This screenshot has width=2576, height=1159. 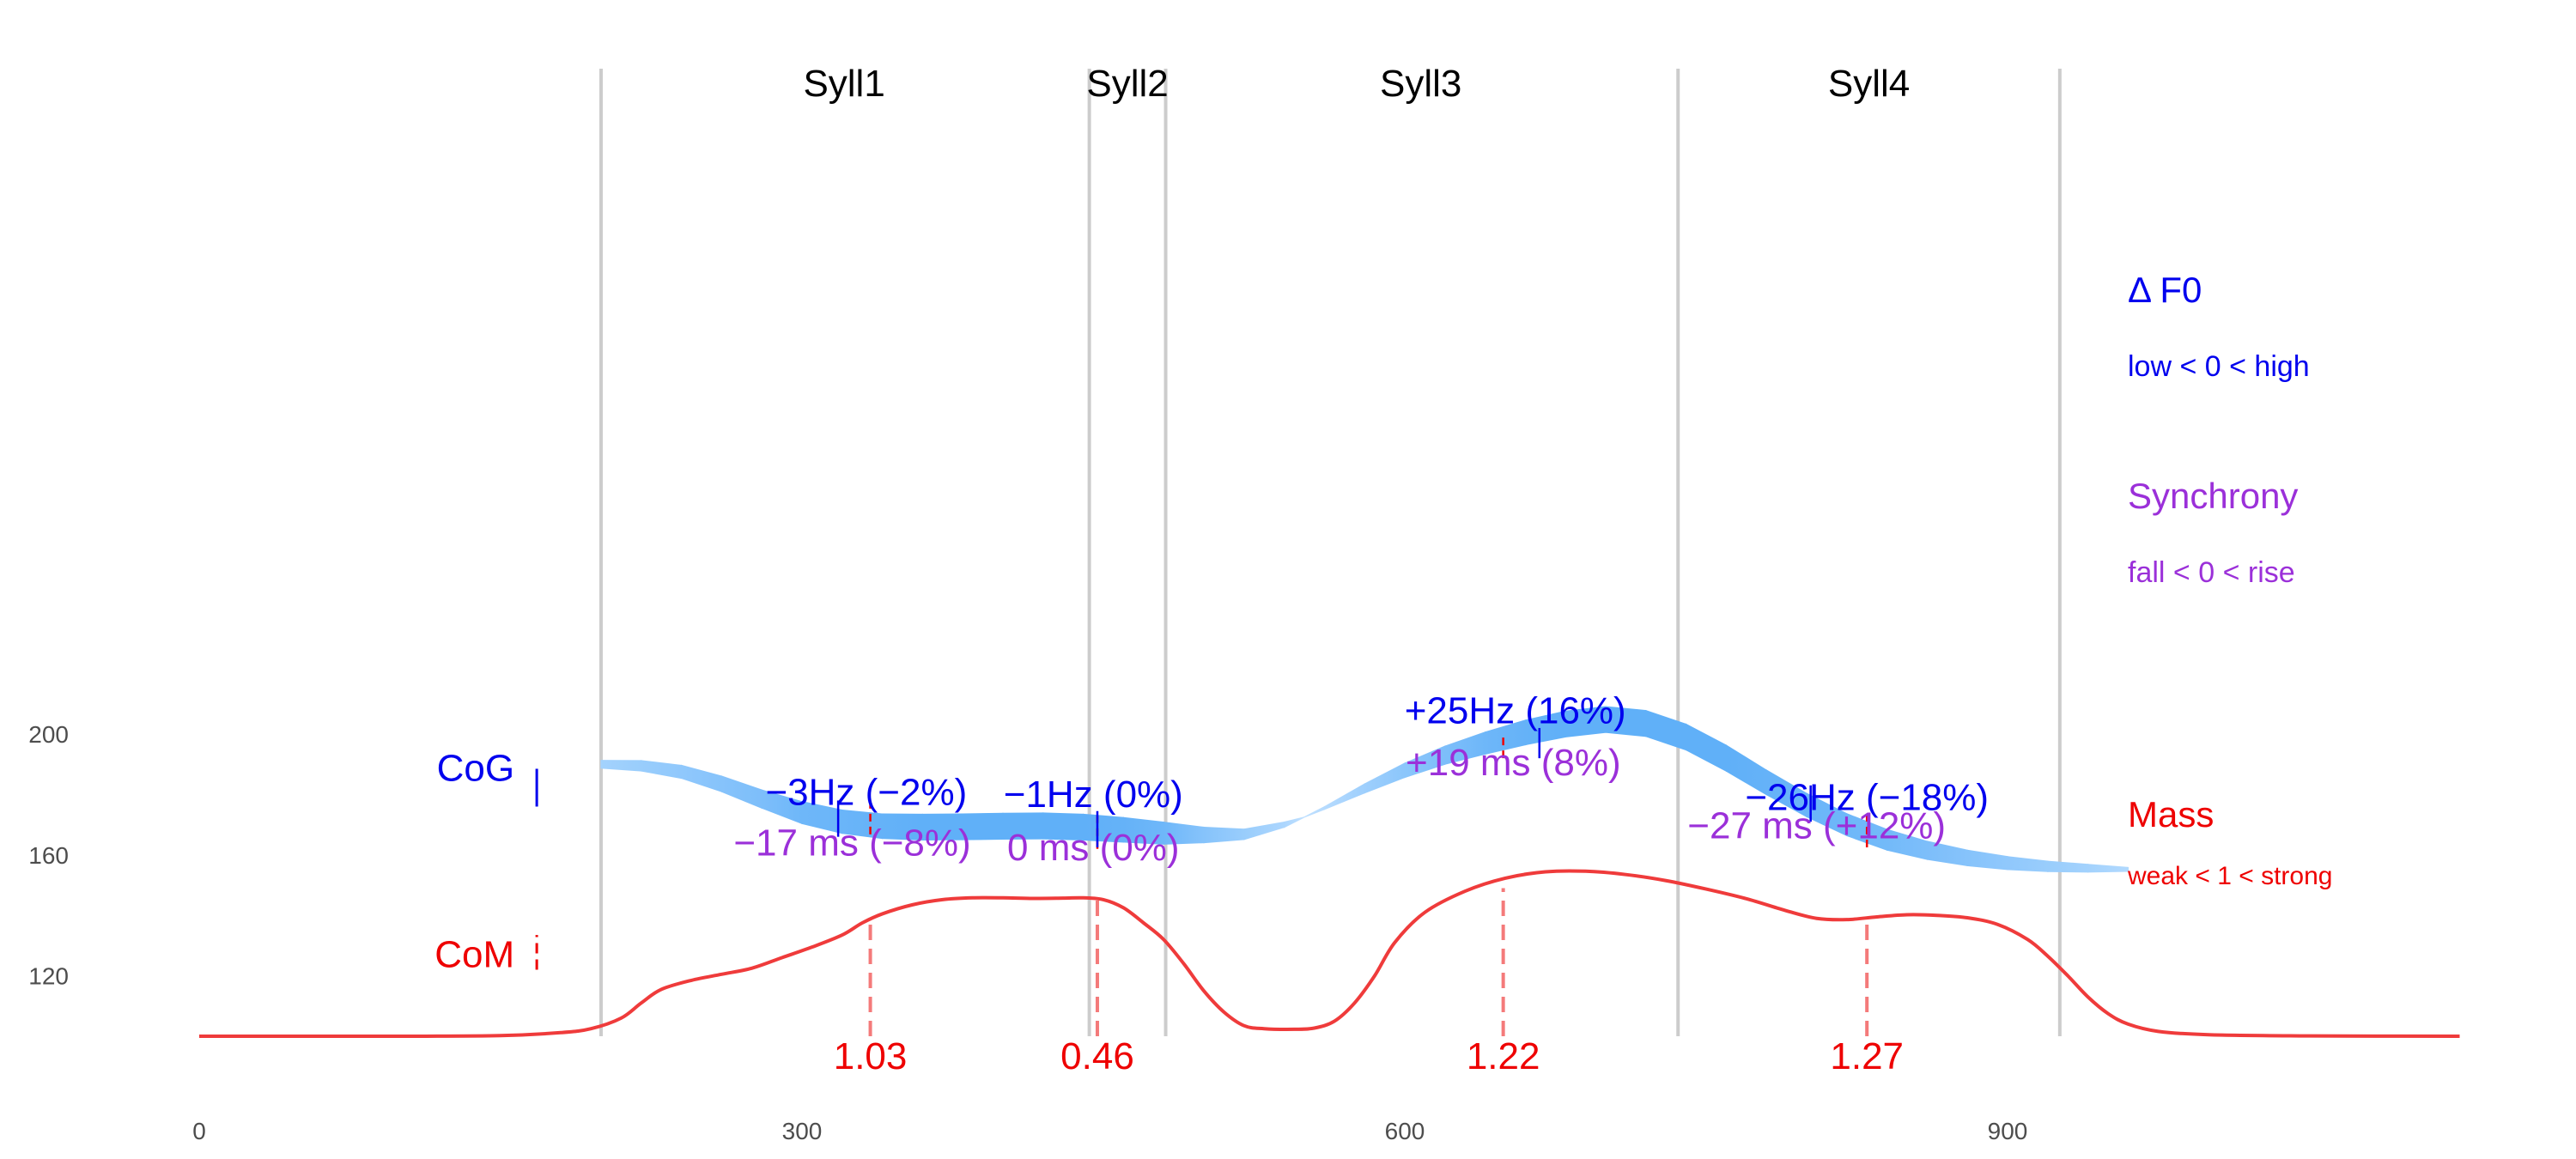 I want to click on sync-label-1: 0 ms (0%), so click(x=1093, y=848).